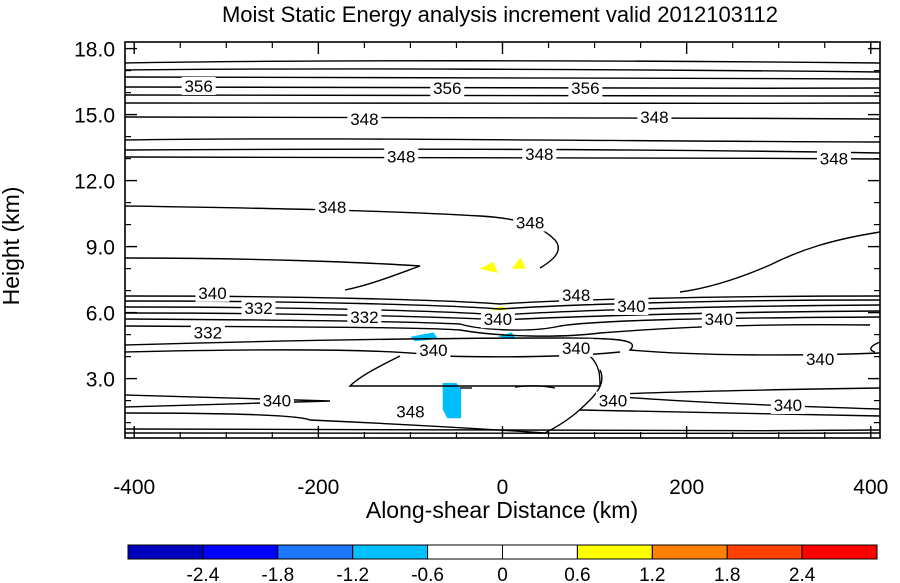 Image resolution: width=900 pixels, height=583 pixels. I want to click on y-tick-label: 9.0, so click(100, 248).